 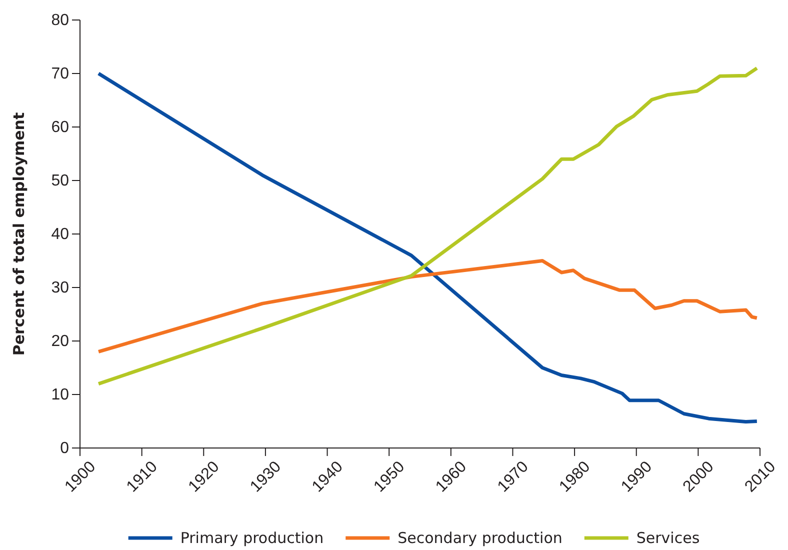 What do you see at coordinates (60, 127) in the screenshot?
I see `y-tick-label: 60` at bounding box center [60, 127].